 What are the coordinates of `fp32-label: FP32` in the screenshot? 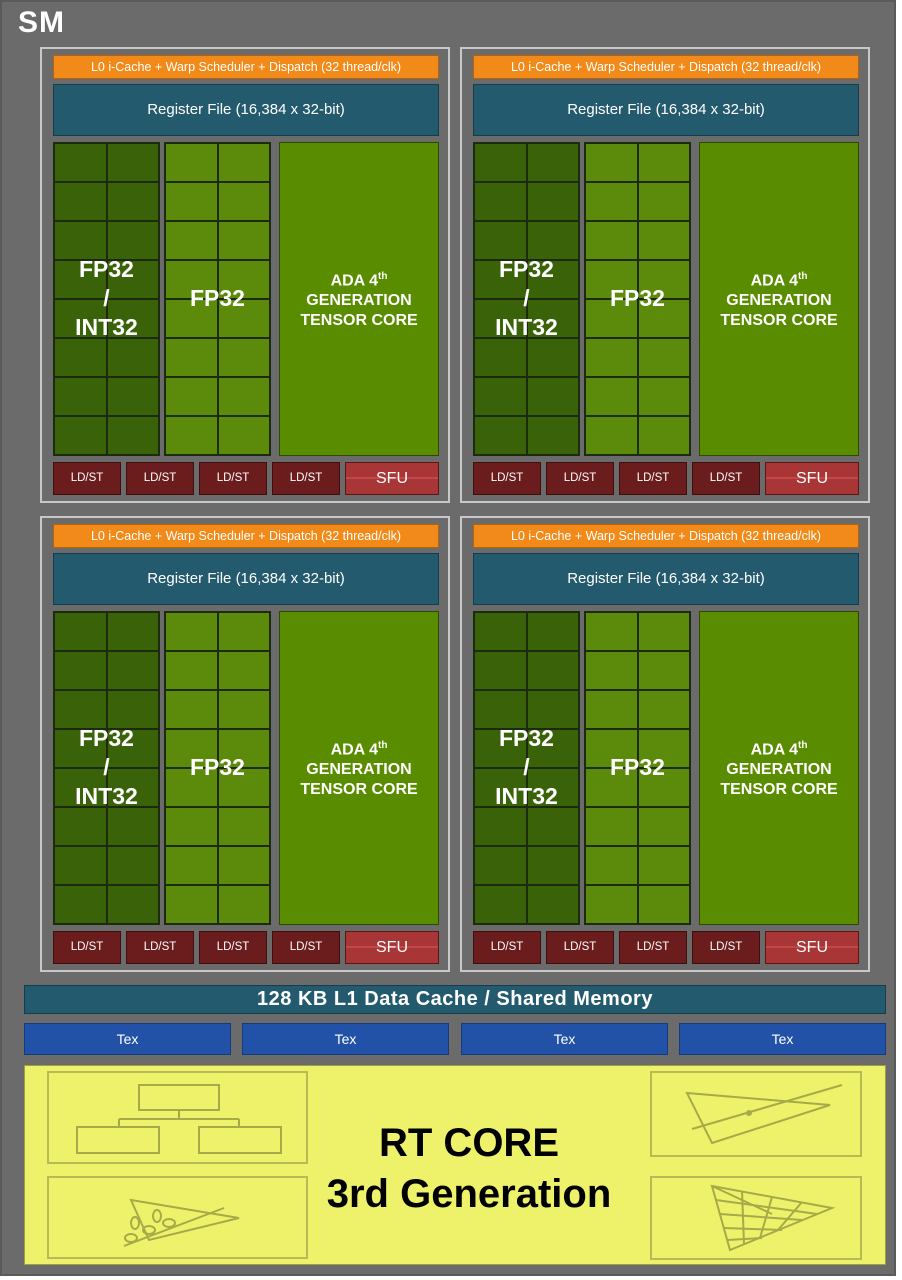 It's located at (637, 767).